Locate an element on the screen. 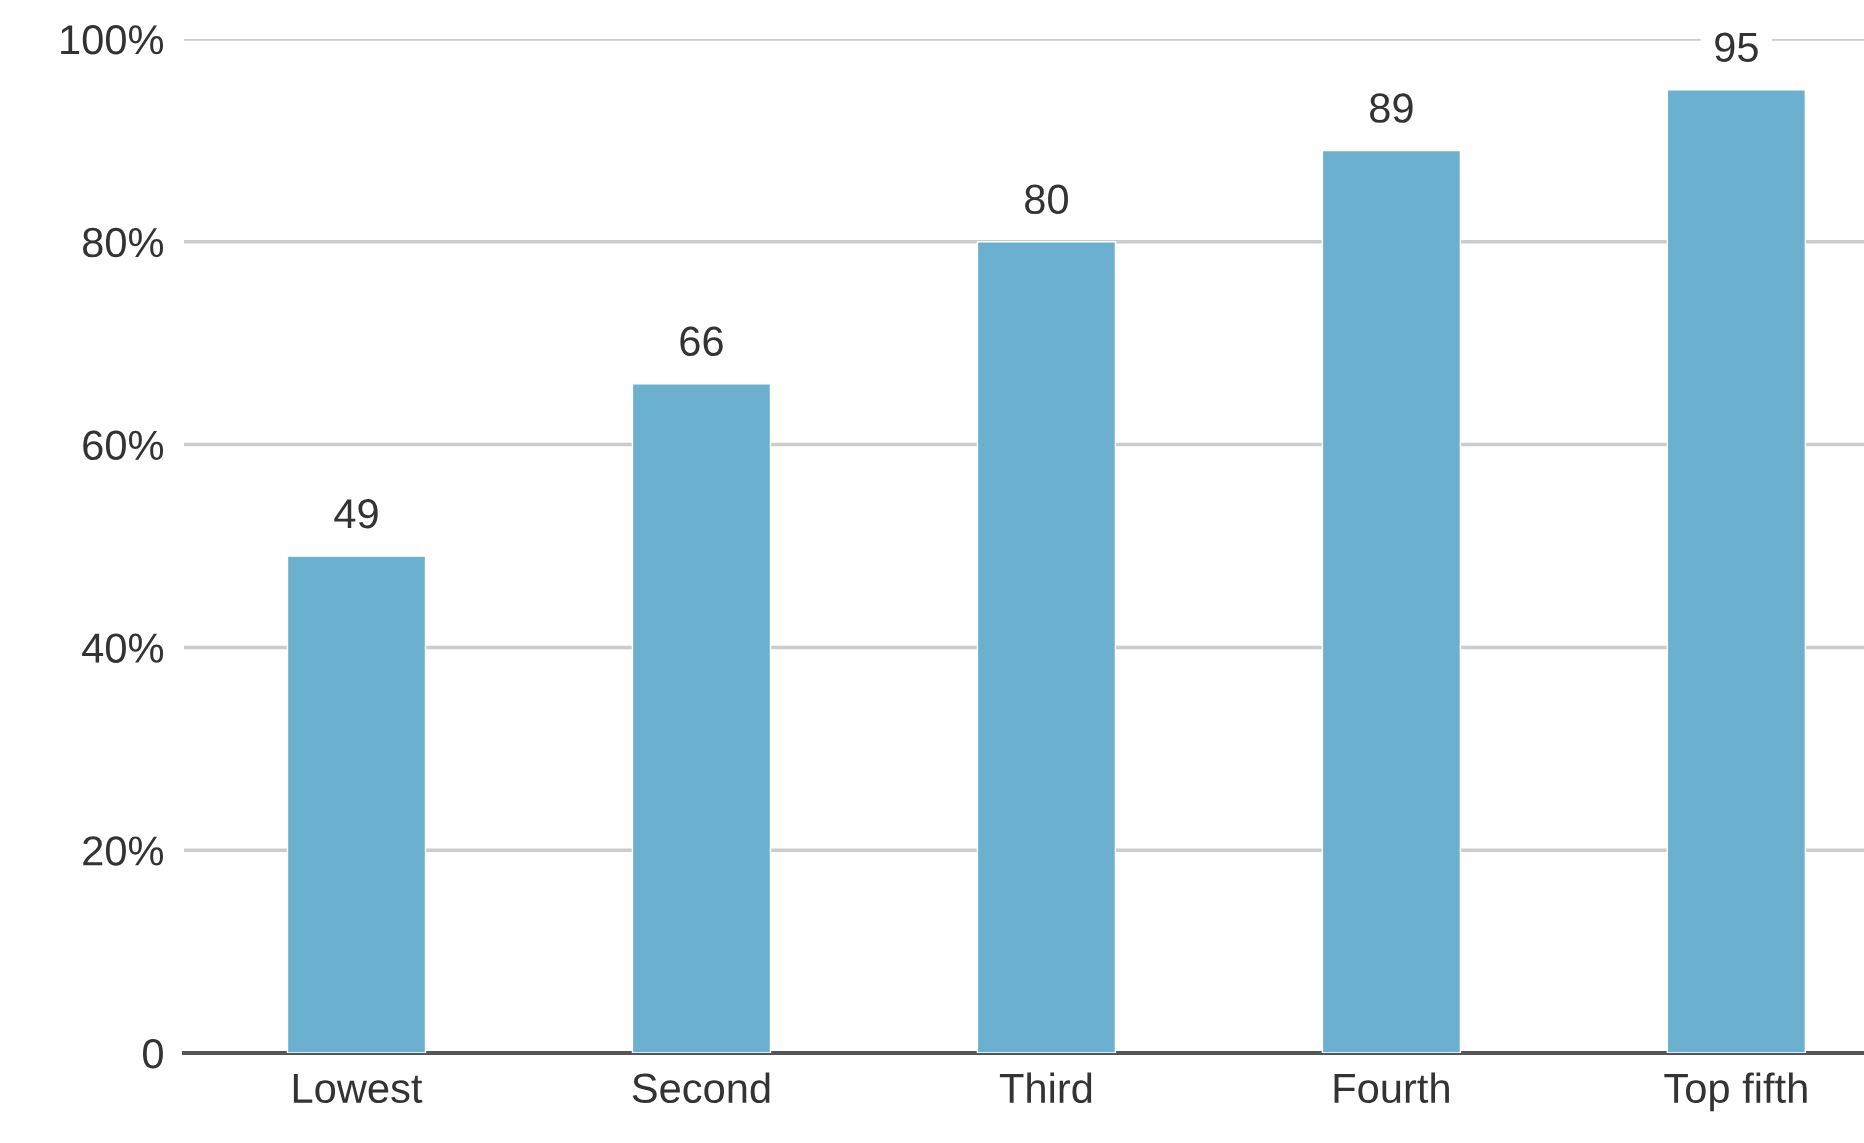 Image resolution: width=1864 pixels, height=1143 pixels. y-tick-label: 80% is located at coordinates (123, 242).